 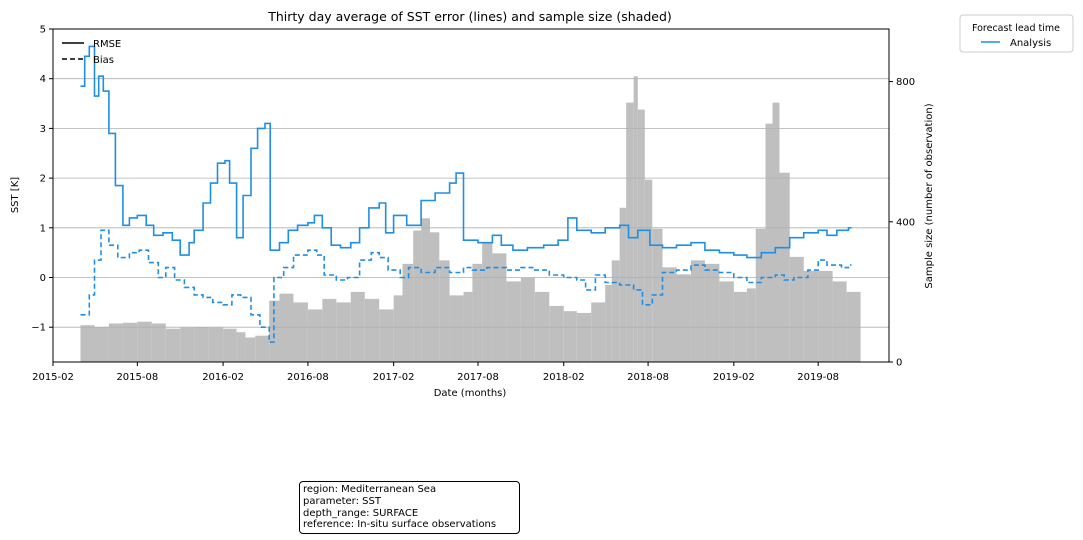 What do you see at coordinates (394, 377) in the screenshot?
I see `x-tick-label: 2017-02` at bounding box center [394, 377].